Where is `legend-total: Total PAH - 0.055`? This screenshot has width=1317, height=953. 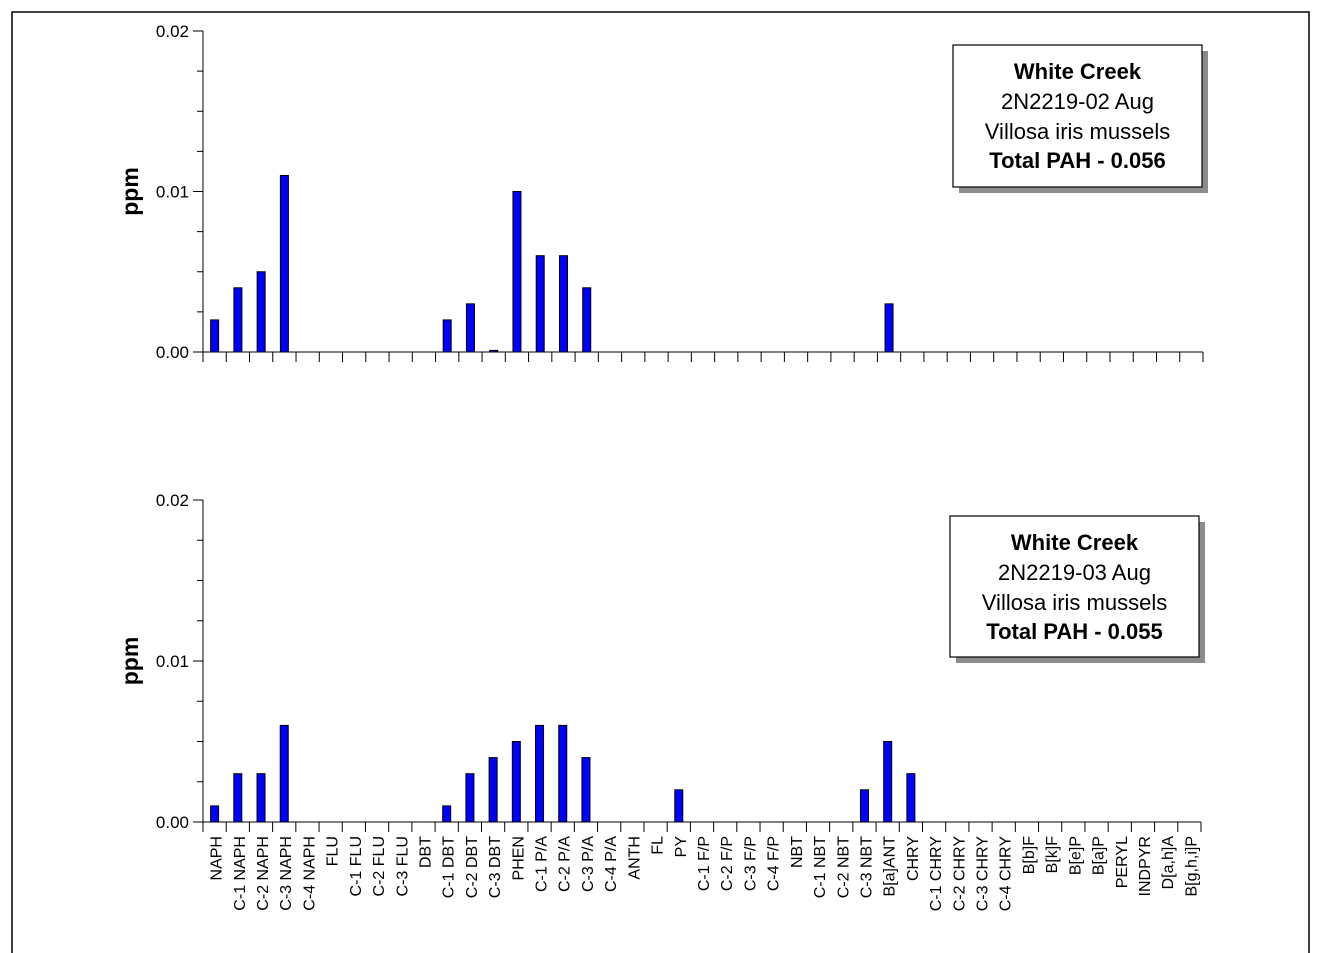 legend-total: Total PAH - 0.055 is located at coordinates (1074, 631).